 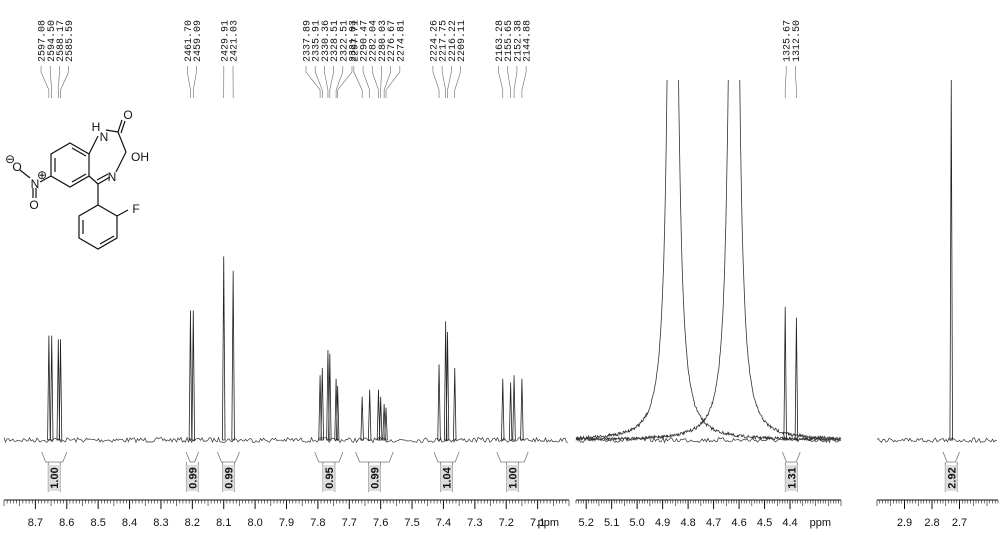 What do you see at coordinates (518, 41) in the screenshot?
I see `peak-label: 2152.38` at bounding box center [518, 41].